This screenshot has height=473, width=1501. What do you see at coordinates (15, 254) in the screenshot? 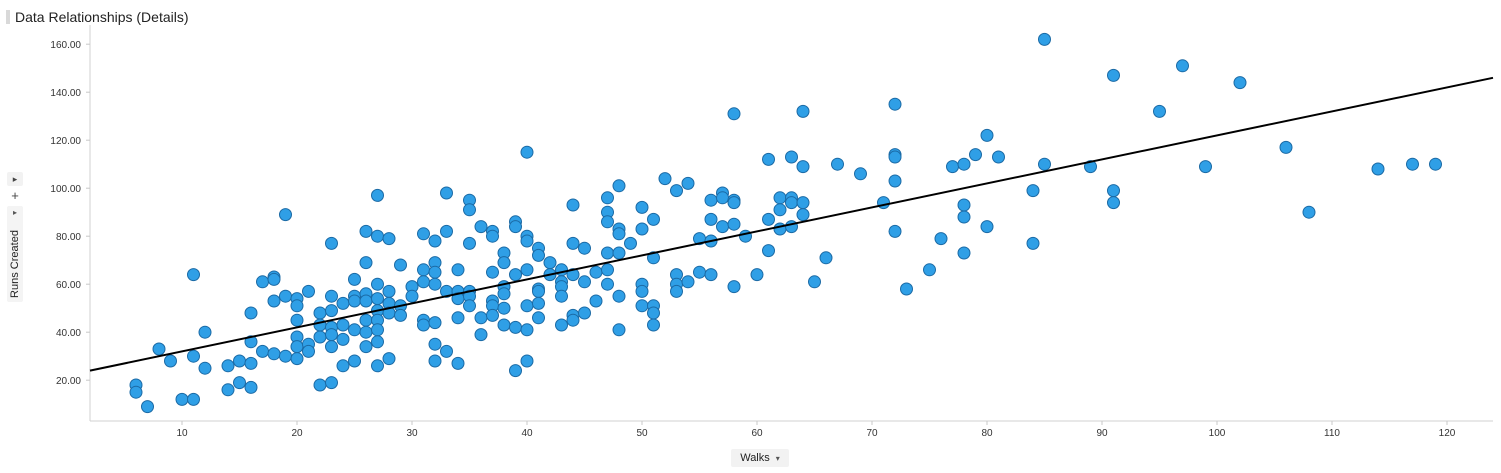
I see `y-axis-field-button: ▸ Runs Created` at bounding box center [15, 254].